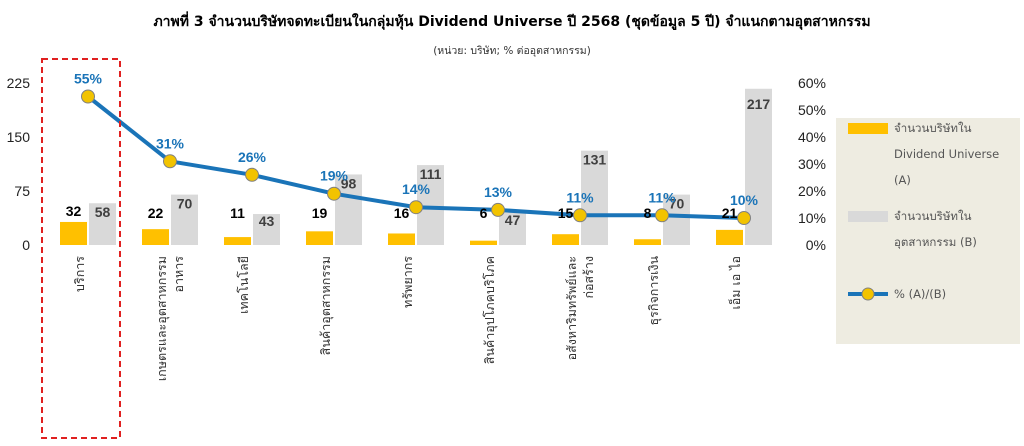 Image resolution: width=1024 pixels, height=446 pixels. Describe the element at coordinates (512, 51) in the screenshot. I see `chart-subtitle: (หน่วย: บริษัท; % ต่ออุตสาหกรรม)` at that location.